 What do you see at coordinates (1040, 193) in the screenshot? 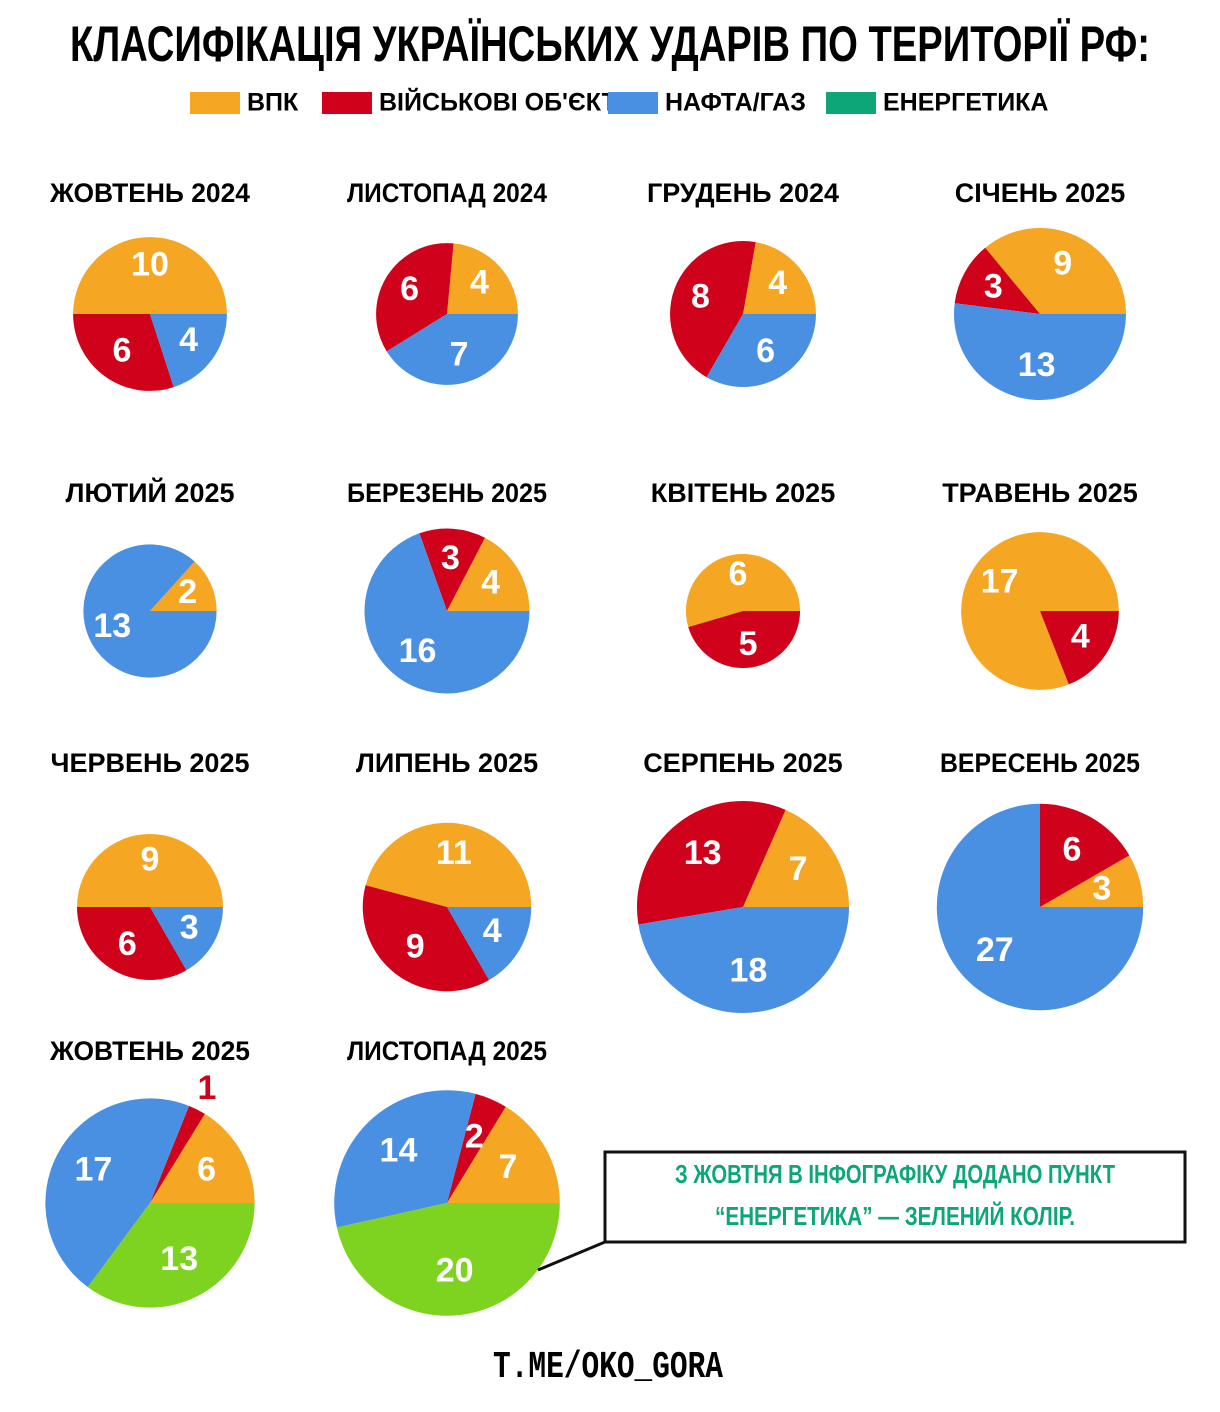
I see `pie-title: СІЧЕНЬ 2025` at bounding box center [1040, 193].